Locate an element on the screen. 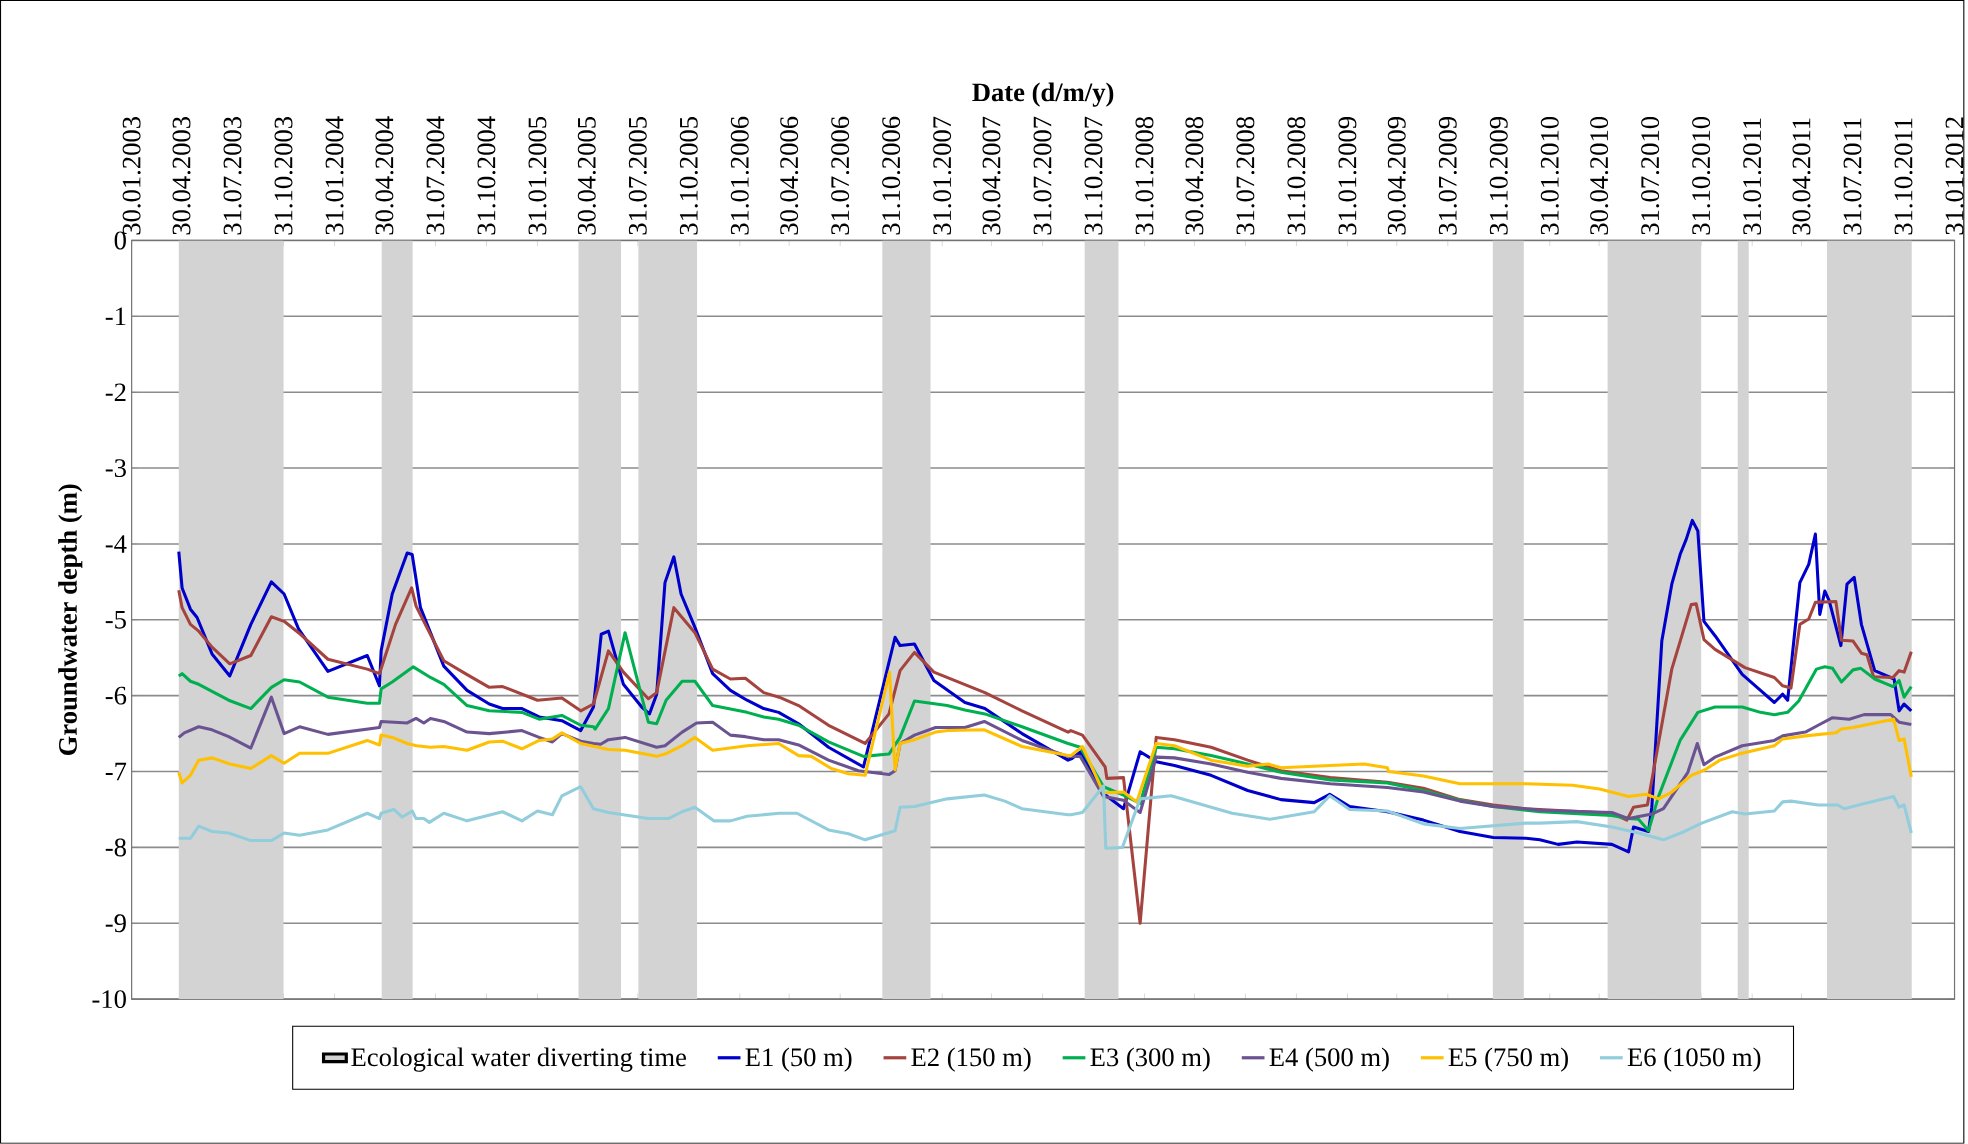  y-tick-label: -7 is located at coordinates (116, 771).